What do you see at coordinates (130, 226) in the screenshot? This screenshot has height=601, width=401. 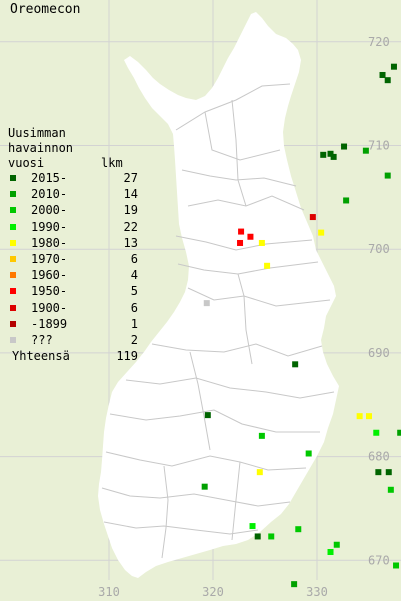 I see `legend-item-count: 22` at bounding box center [130, 226].